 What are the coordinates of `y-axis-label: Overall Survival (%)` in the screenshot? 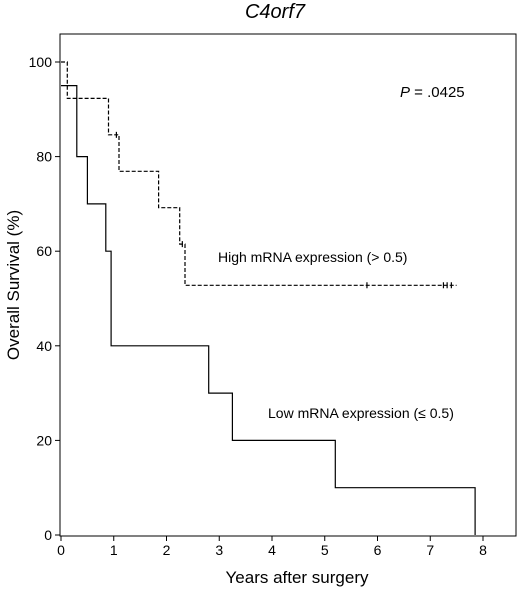 It's located at (13, 285).